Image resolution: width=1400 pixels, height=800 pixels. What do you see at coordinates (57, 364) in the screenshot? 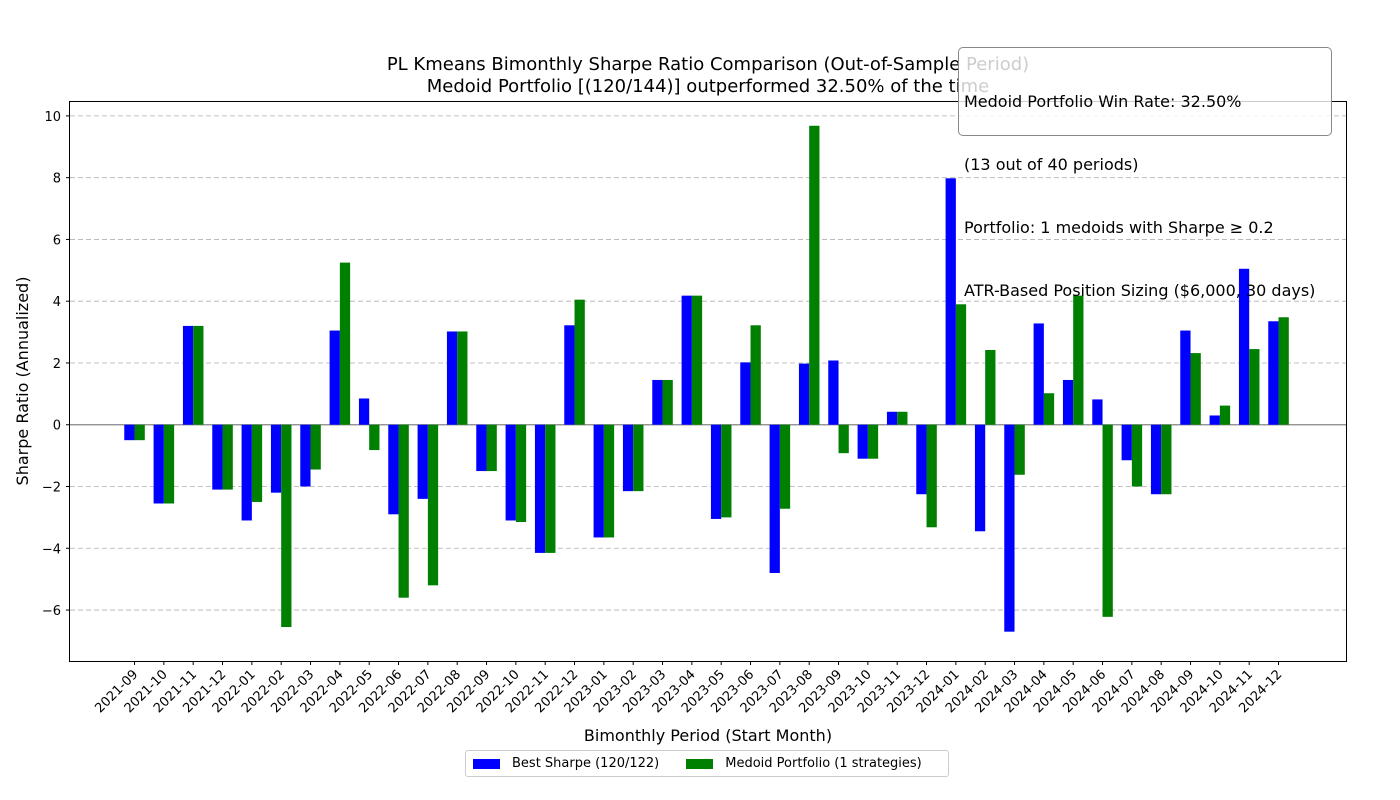
I see `y-tick-label: 2` at bounding box center [57, 364].